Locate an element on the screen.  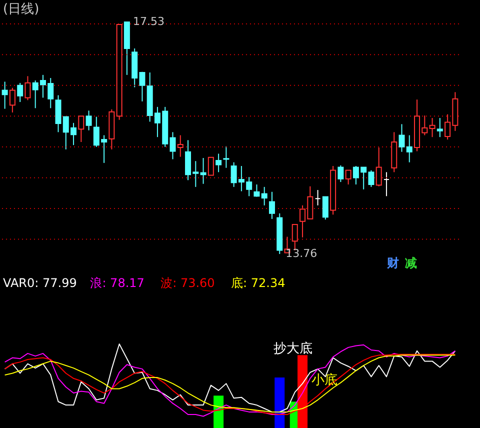
text: 波: 73.60 is located at coordinates (187, 283).